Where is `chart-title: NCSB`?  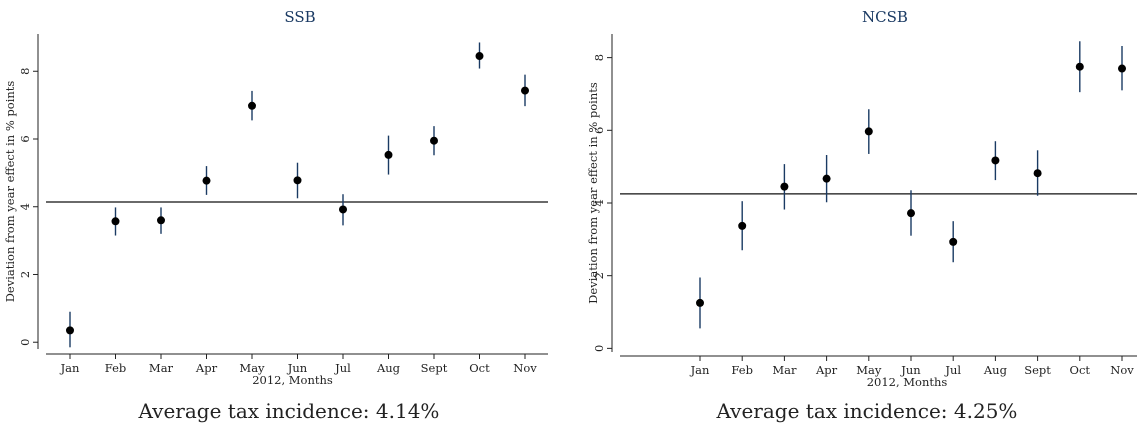
chart-title: NCSB is located at coordinates (885, 17).